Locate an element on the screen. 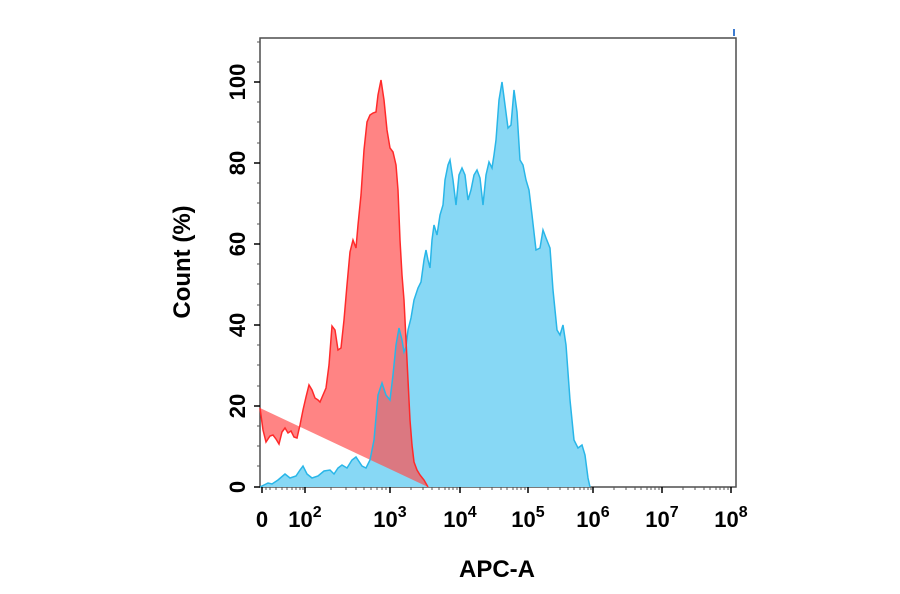 This screenshot has height=594, width=900. x-tick-1e7: 10⁷ is located at coordinates (661, 518).